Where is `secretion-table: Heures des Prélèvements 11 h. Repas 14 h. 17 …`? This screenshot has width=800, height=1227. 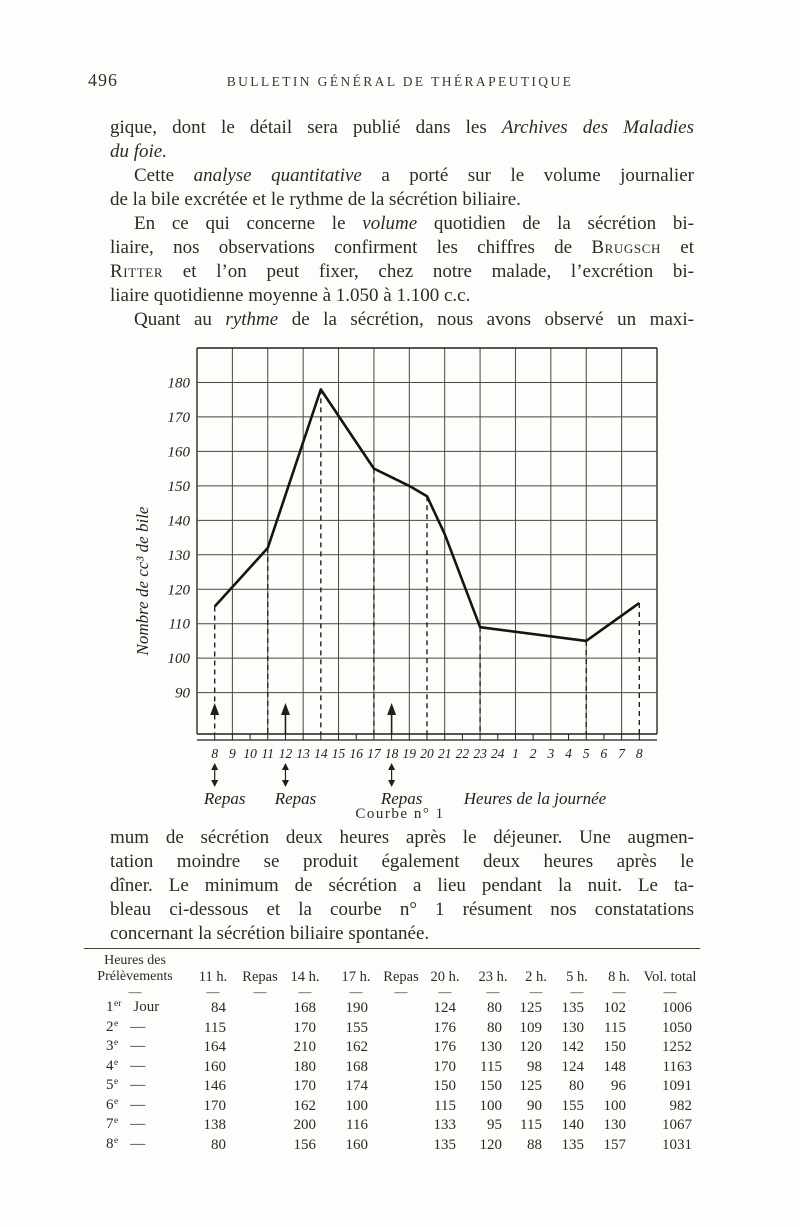
secretion-table: Heures des Prélèvements 11 h. Repas 14 h. 17 … is located at coordinates (392, 1051).